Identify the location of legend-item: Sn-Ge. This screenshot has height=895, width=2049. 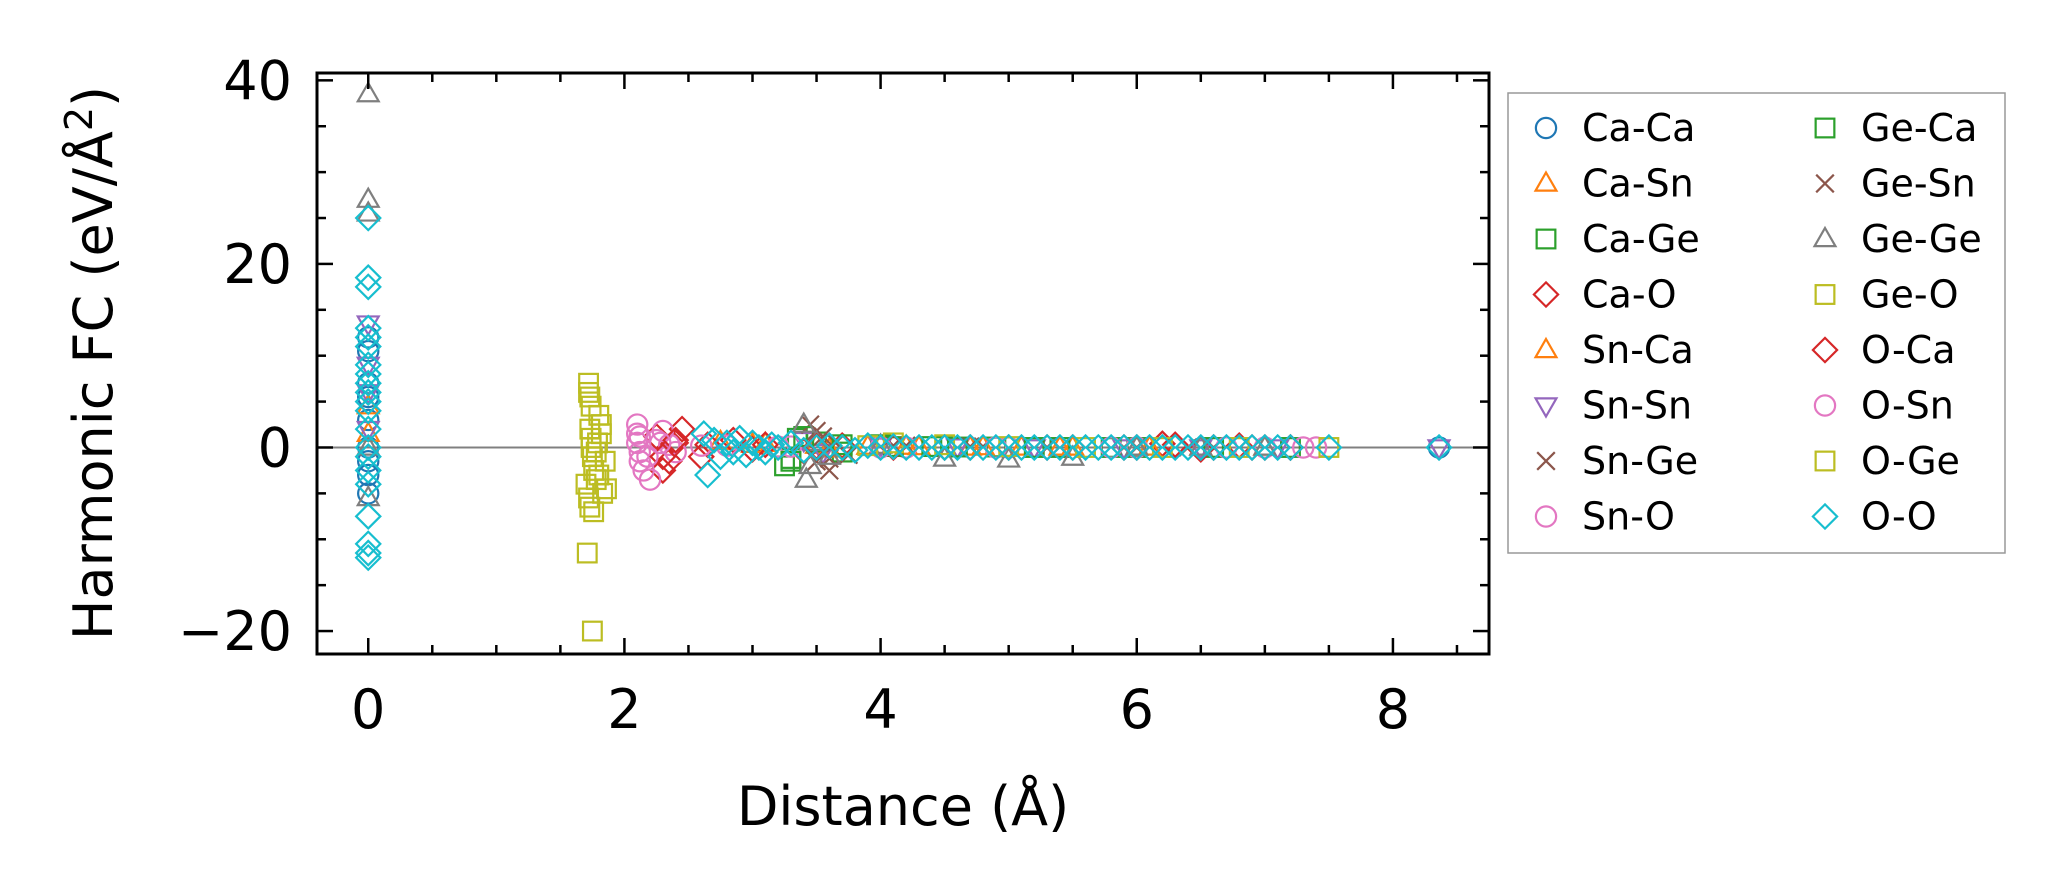
(1617, 461).